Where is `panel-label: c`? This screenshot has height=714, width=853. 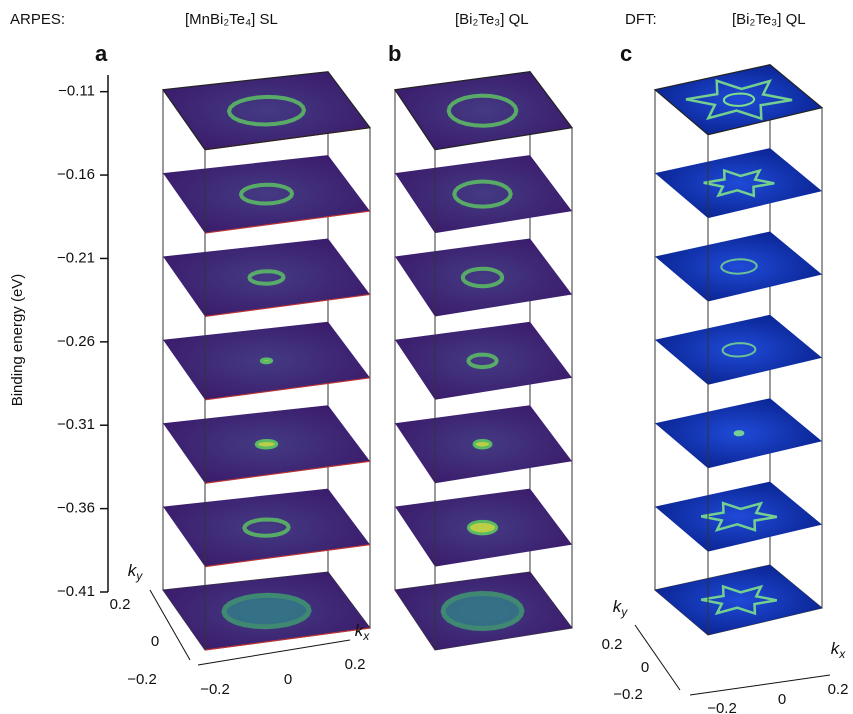 panel-label: c is located at coordinates (626, 53).